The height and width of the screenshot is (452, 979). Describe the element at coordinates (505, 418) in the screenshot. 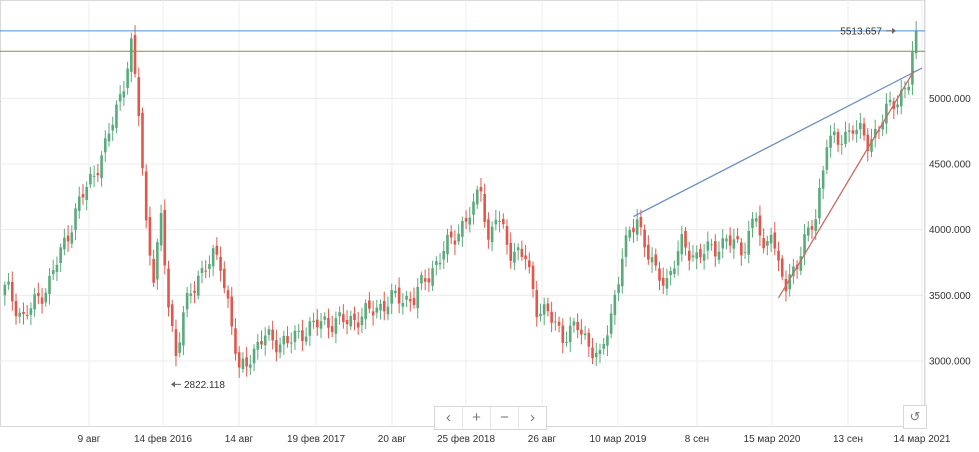

I see `zoom-out-button: −` at that location.